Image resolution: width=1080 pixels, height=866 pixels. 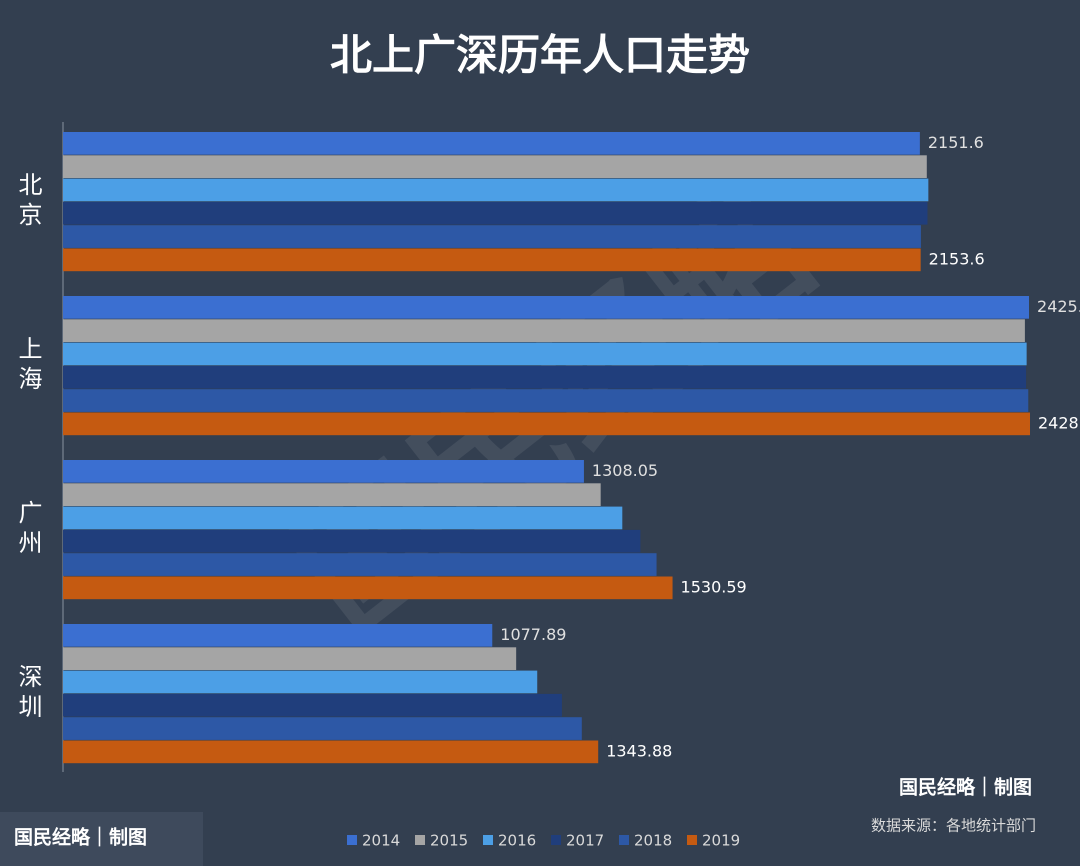 I want to click on value-label: 1343.88, so click(x=639, y=751).